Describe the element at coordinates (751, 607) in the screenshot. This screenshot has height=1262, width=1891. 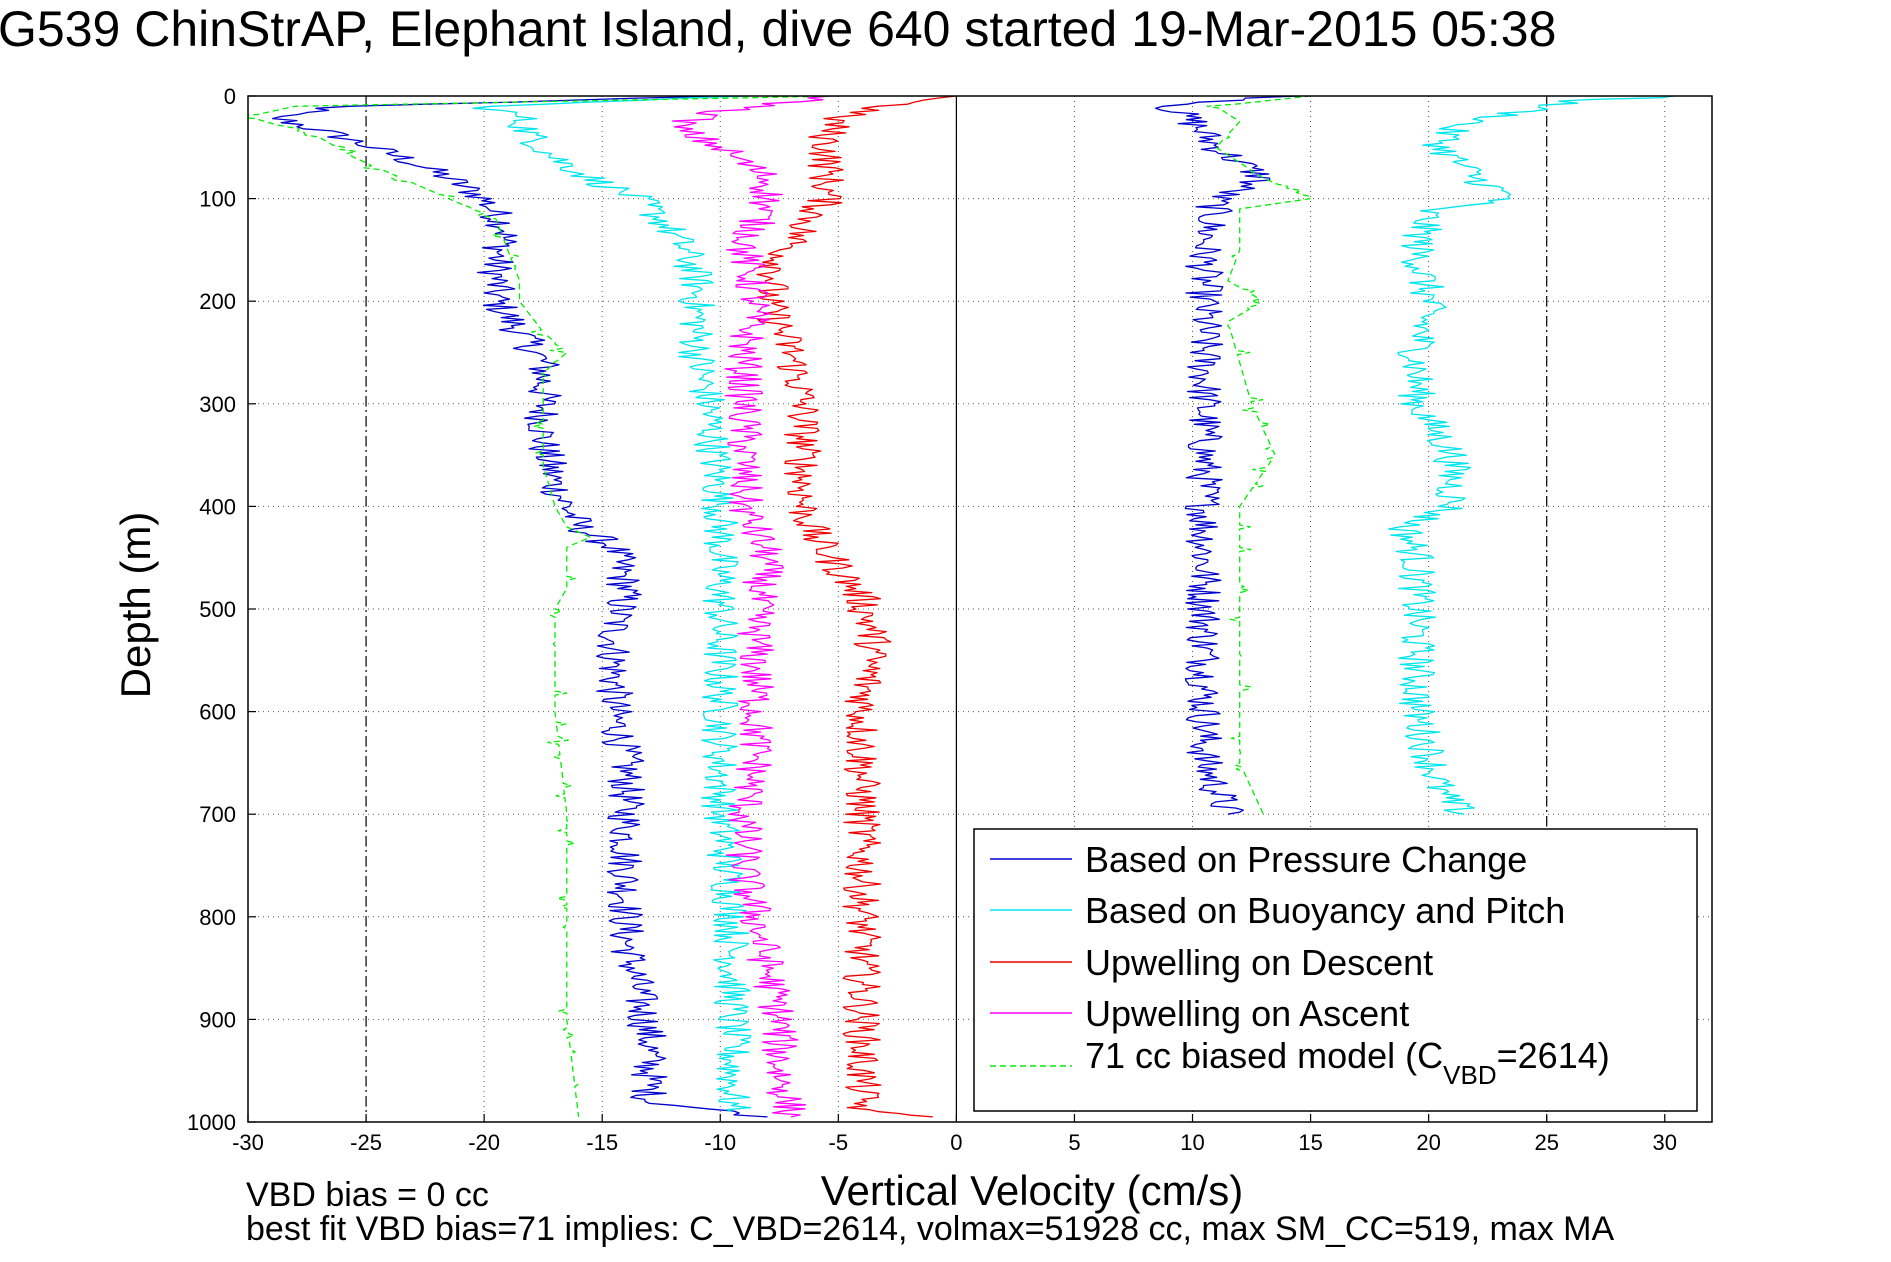
I see `series-line-upwelling_ascent` at that location.